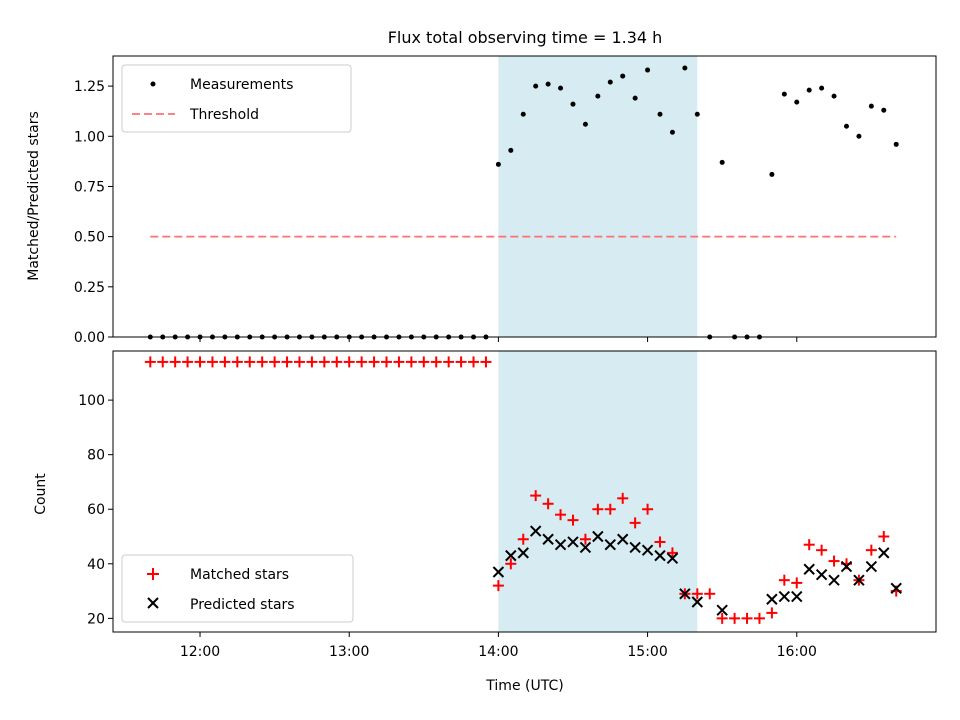 Image resolution: width=960 pixels, height=720 pixels. Describe the element at coordinates (224, 115) in the screenshot. I see `legend-threshold-label: Threshold` at that location.